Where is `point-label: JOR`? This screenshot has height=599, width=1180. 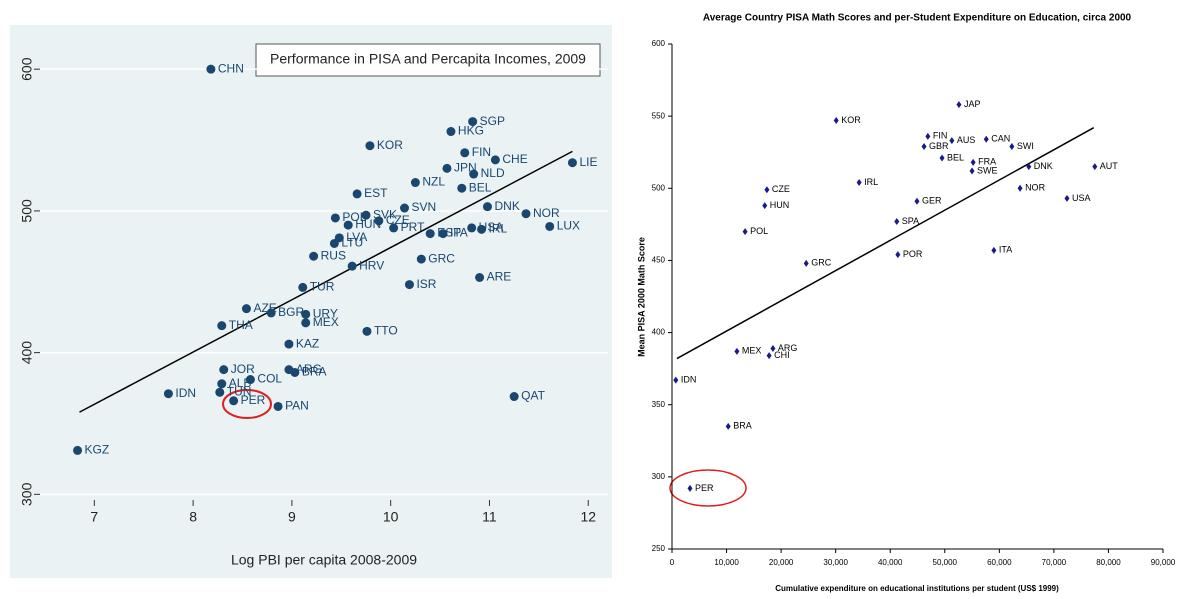 point-label: JOR is located at coordinates (243, 369).